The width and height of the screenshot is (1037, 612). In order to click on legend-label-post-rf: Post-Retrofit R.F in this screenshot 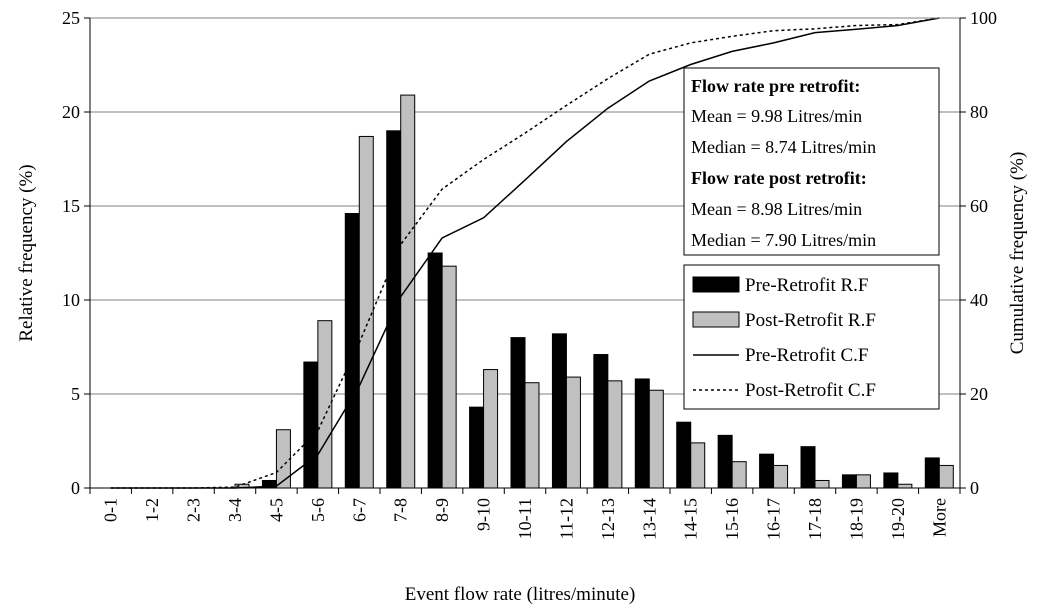, I will do `click(810, 320)`.